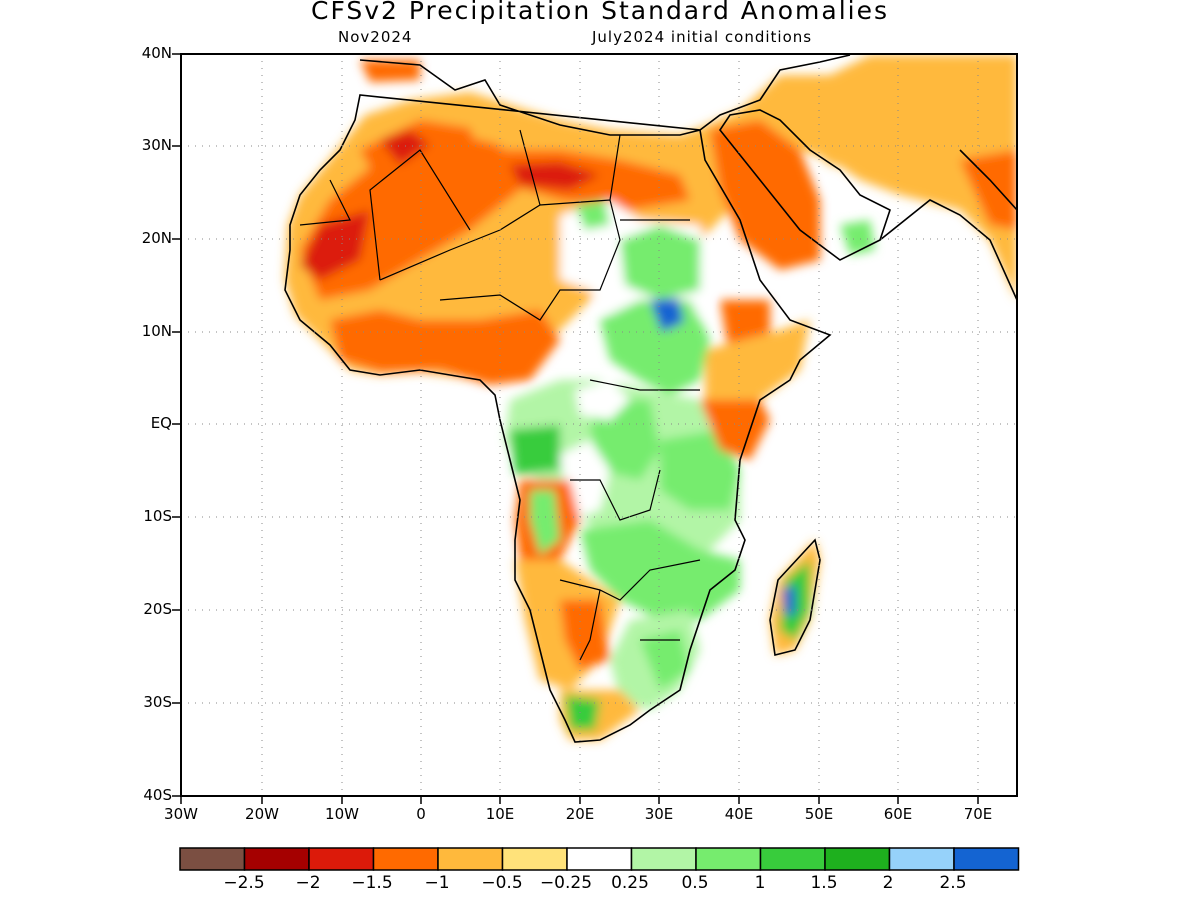 Image resolution: width=1200 pixels, height=900 pixels. Describe the element at coordinates (502, 883) in the screenshot. I see `colorbar-label: −0.5` at that location.